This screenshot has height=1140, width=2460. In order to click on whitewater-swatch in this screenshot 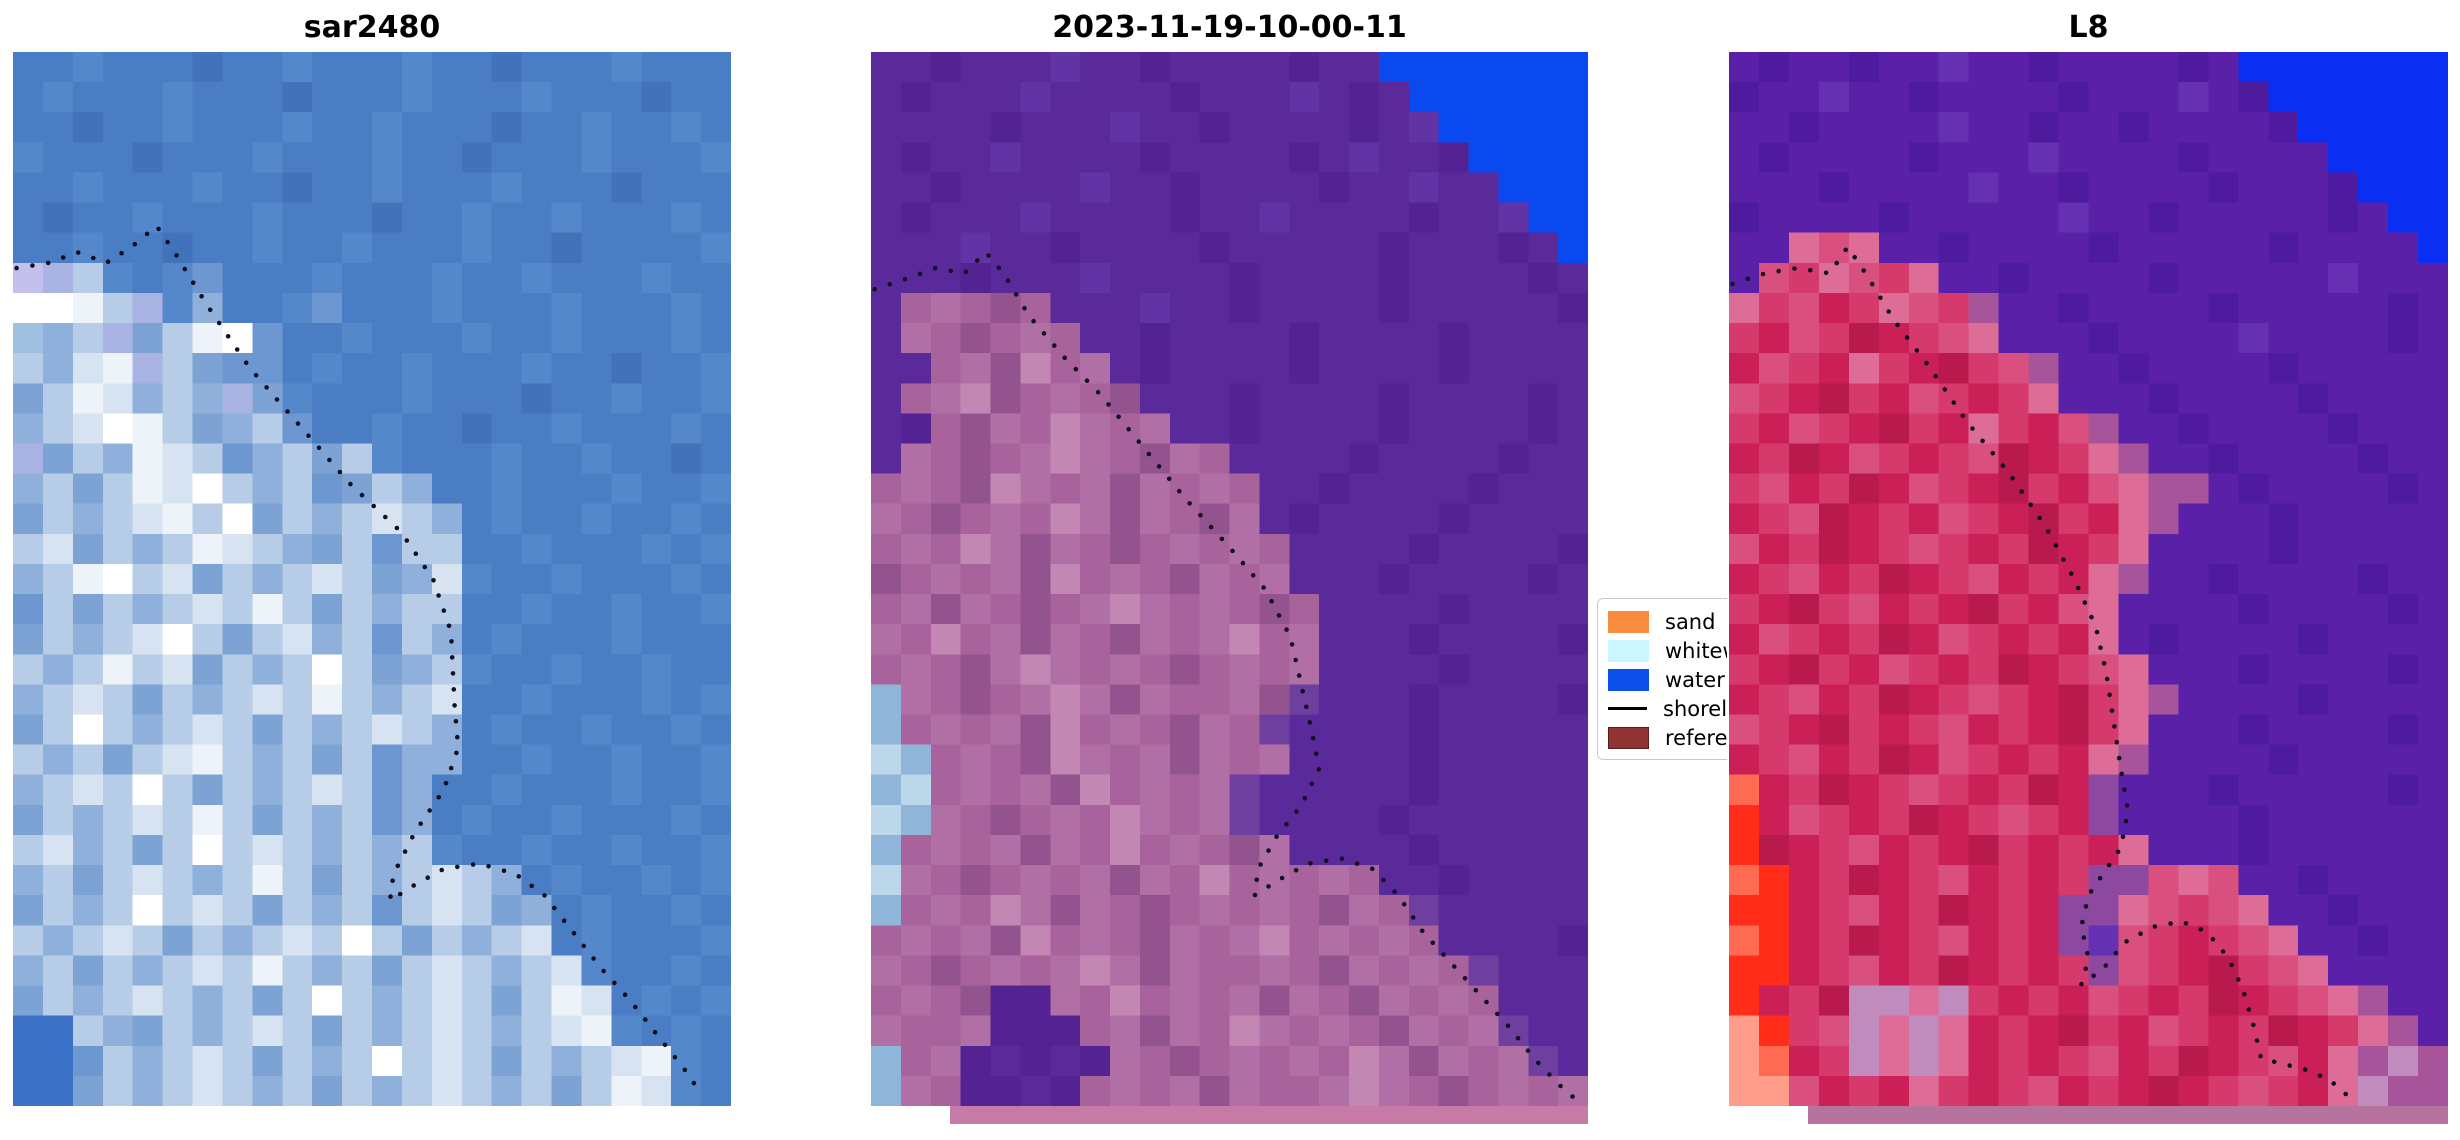, I will do `click(1628, 650)`.